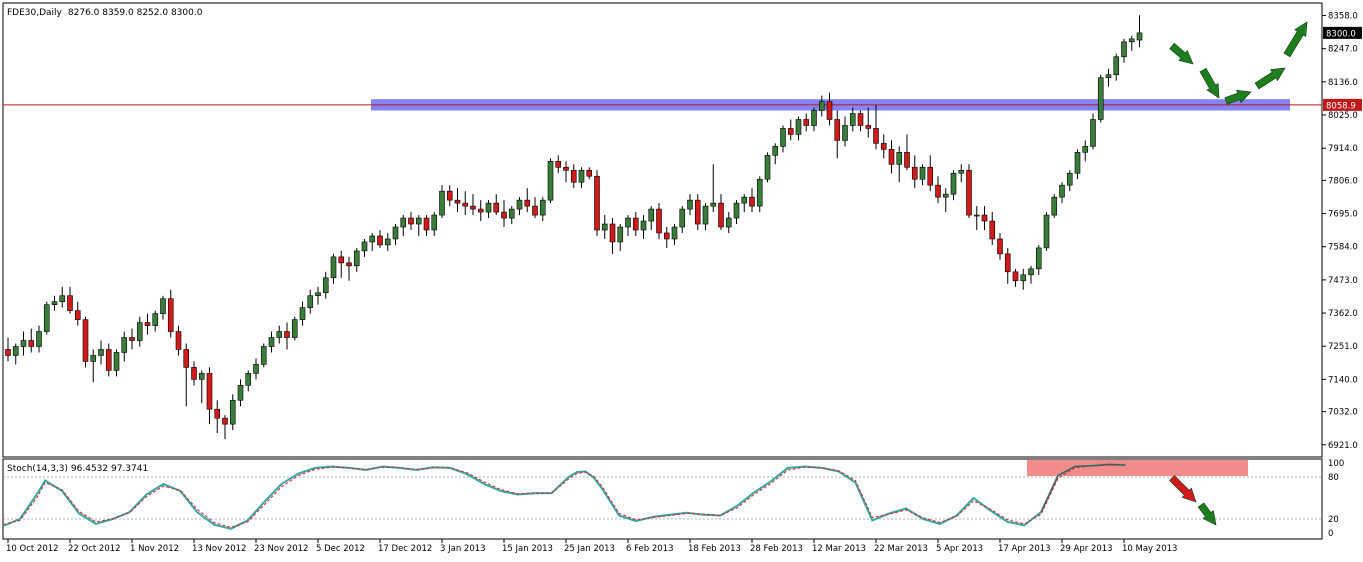 Image resolution: width=1363 pixels, height=562 pixels. What do you see at coordinates (901, 549) in the screenshot?
I see `date-tick-label: 22 Mar 2013` at bounding box center [901, 549].